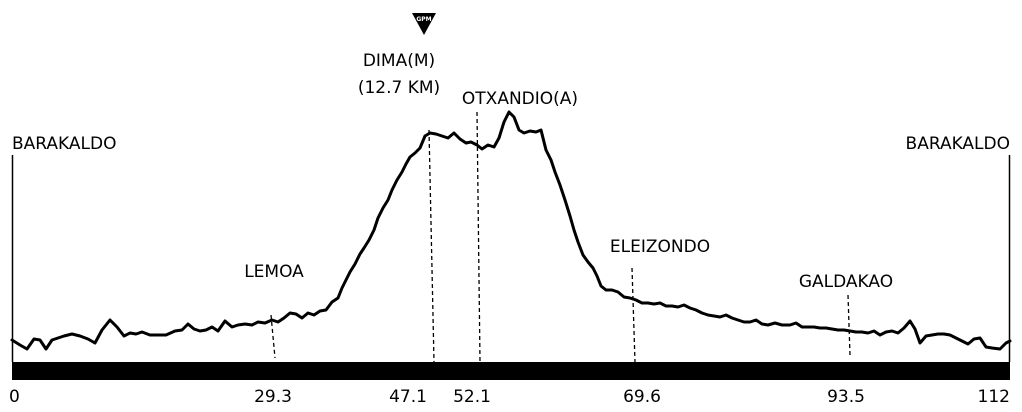 The image size is (1022, 412). What do you see at coordinates (520, 99) in the screenshot?
I see `place-label-otxandio: OTXANDIO(A)` at bounding box center [520, 99].